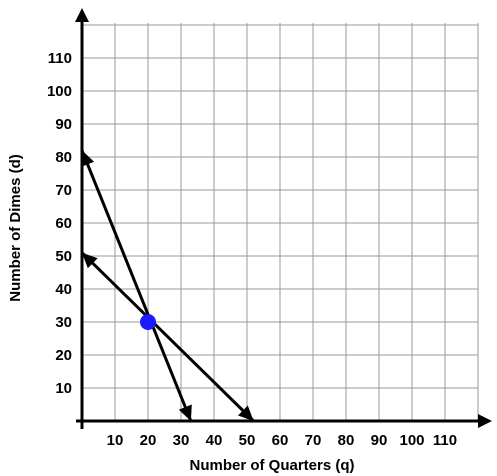 Image resolution: width=497 pixels, height=476 pixels. Describe the element at coordinates (63, 223) in the screenshot. I see `y-tick-label: 60` at that location.